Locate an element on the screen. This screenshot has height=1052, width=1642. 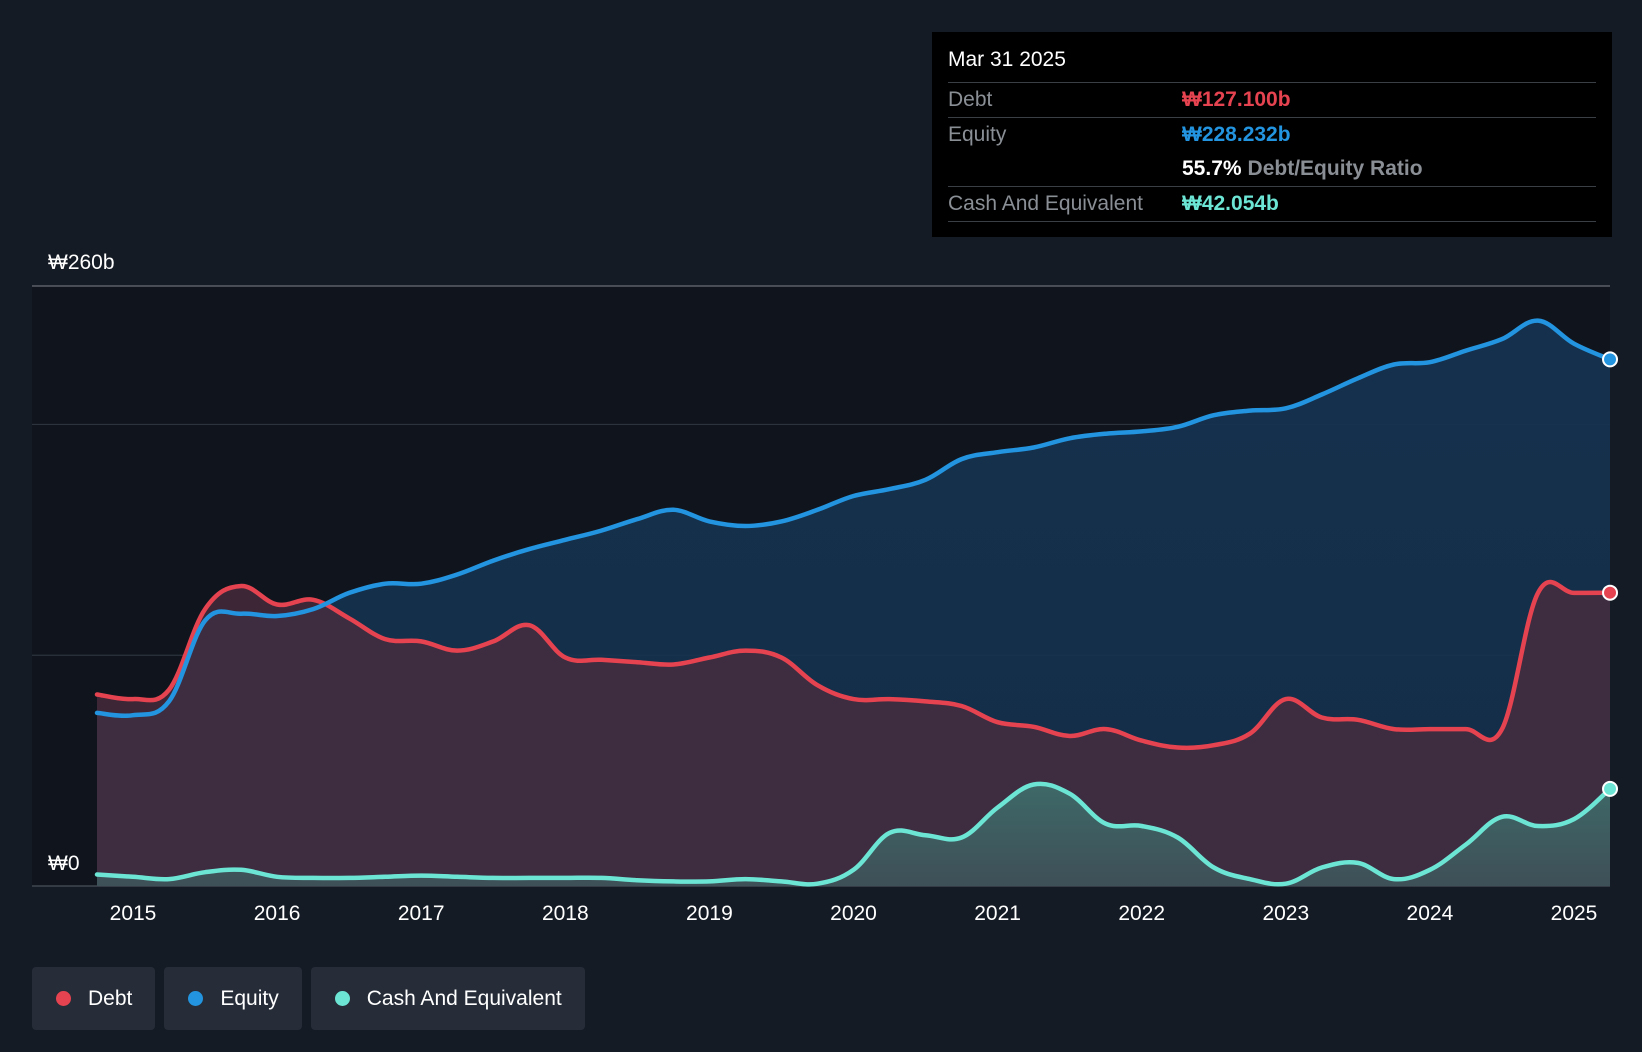
x-tick-label: 2022 is located at coordinates (1141, 913).